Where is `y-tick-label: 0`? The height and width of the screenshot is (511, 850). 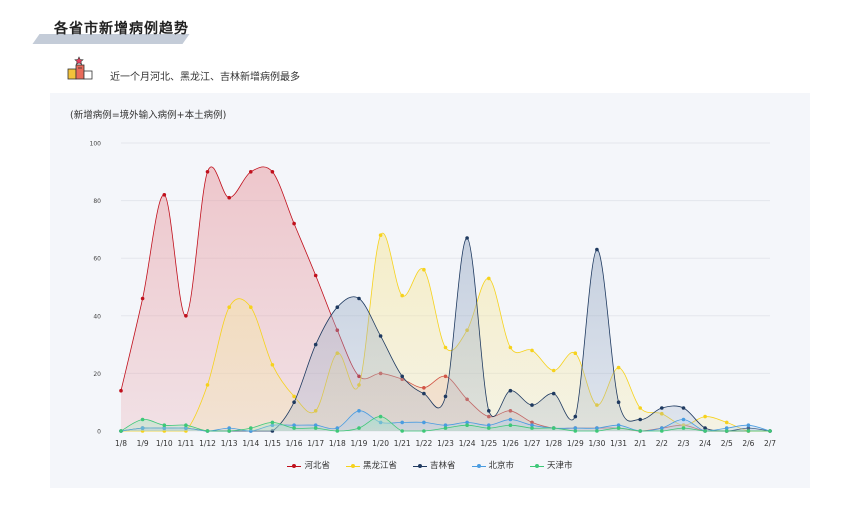
y-tick-label: 0 is located at coordinates (99, 432).